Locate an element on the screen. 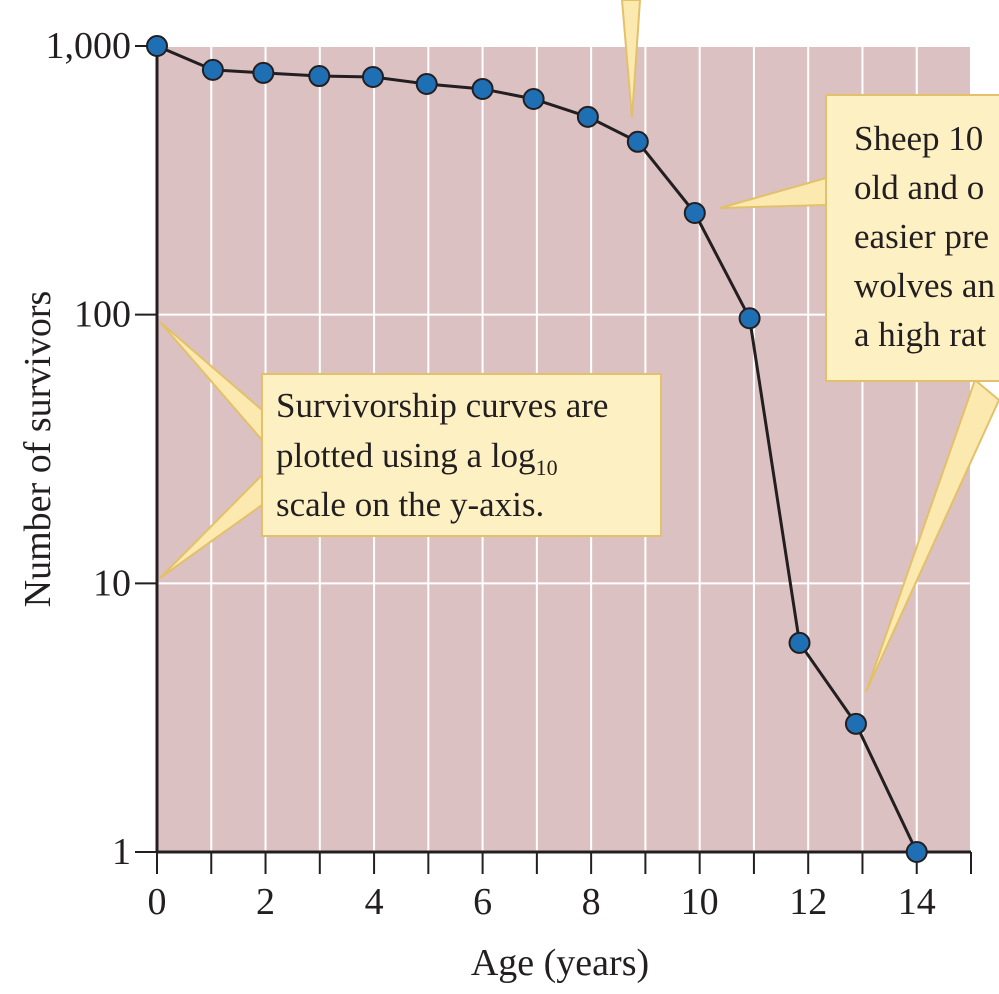 This screenshot has height=994, width=999. annotation-text: old and o is located at coordinates (919, 187).